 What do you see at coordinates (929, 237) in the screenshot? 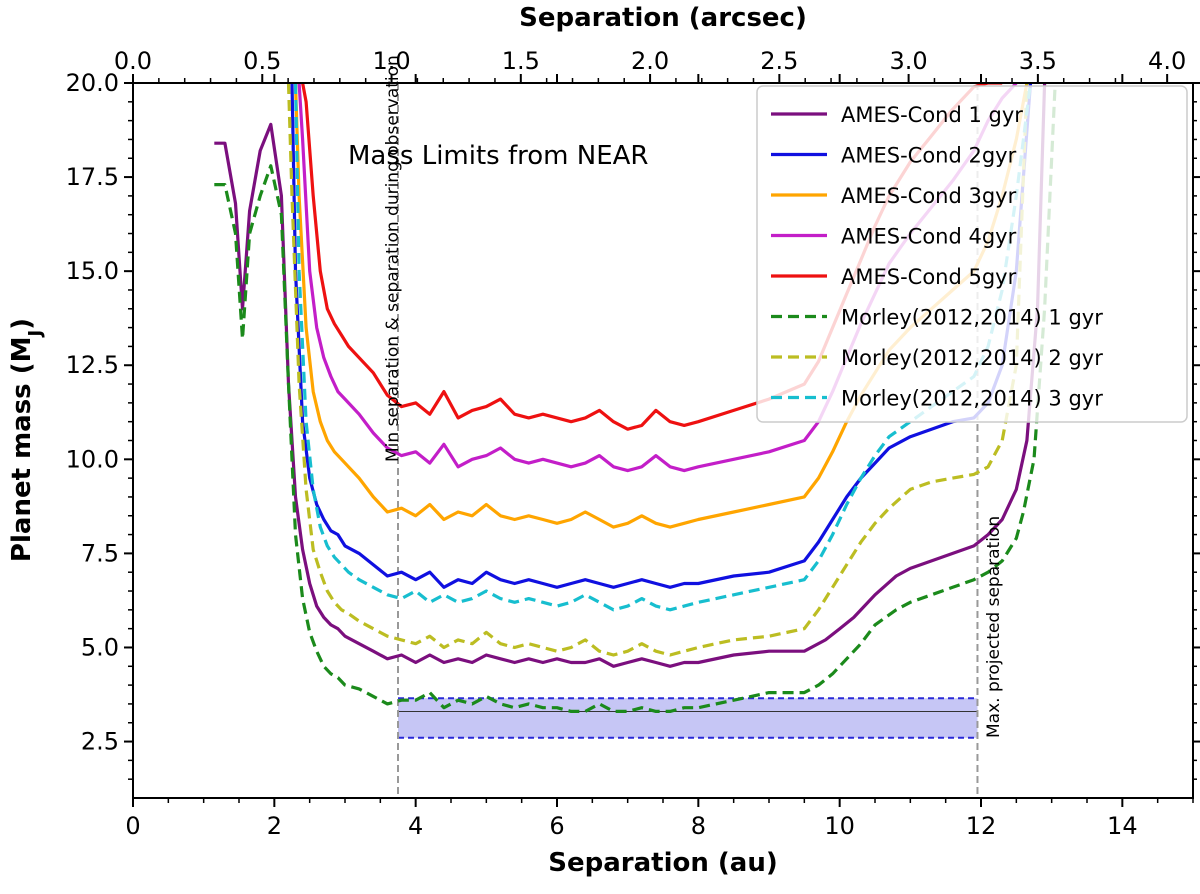
I see `legend-label-3: AMES-Cond 4gyr` at bounding box center [929, 237].